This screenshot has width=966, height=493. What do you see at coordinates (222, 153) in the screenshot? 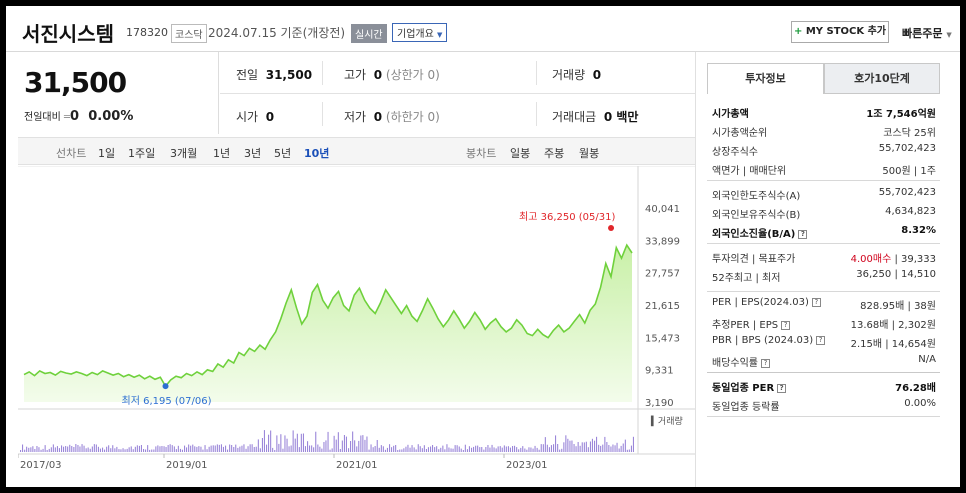
I see `period-1y: 1년` at bounding box center [222, 153].